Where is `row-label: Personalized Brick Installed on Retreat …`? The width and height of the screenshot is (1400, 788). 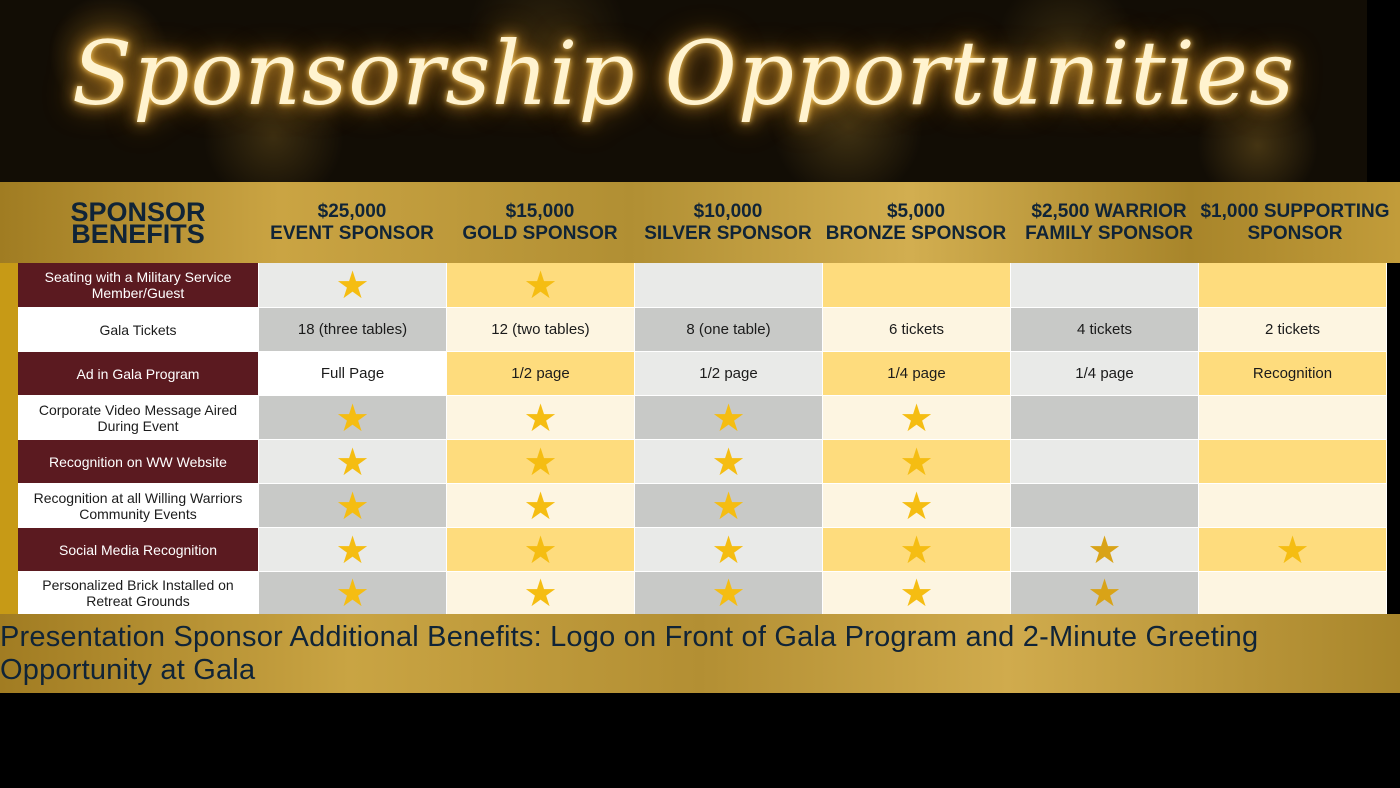
row-label: Personalized Brick Installed on Retreat … is located at coordinates (138, 593).